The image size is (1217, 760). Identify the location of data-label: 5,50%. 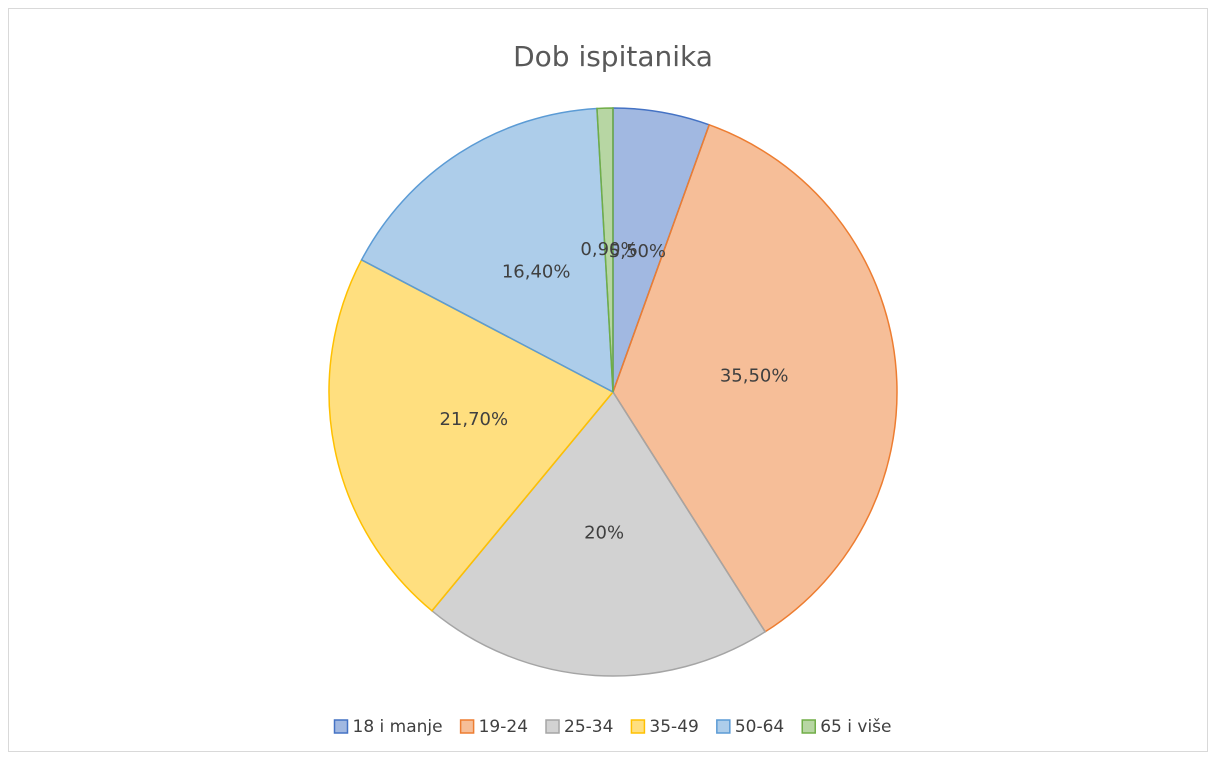
(637, 251).